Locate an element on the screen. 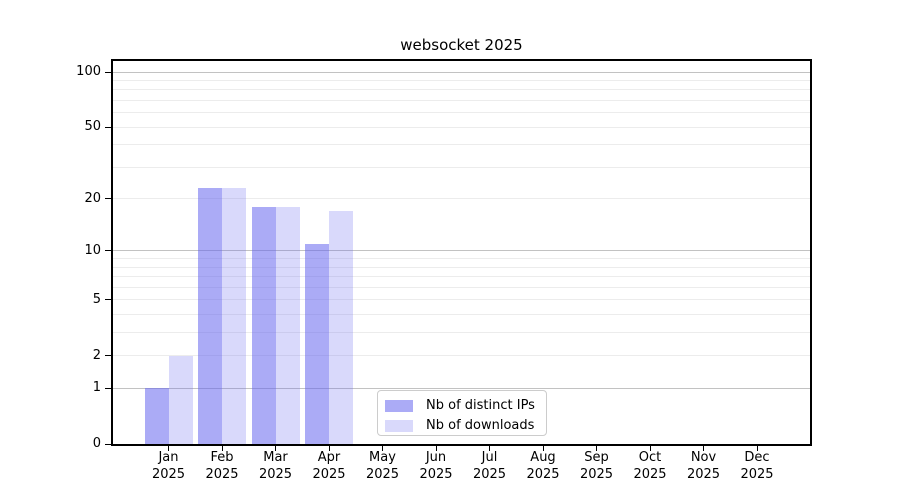  y-tick-label-20: 20 is located at coordinates (92, 198).